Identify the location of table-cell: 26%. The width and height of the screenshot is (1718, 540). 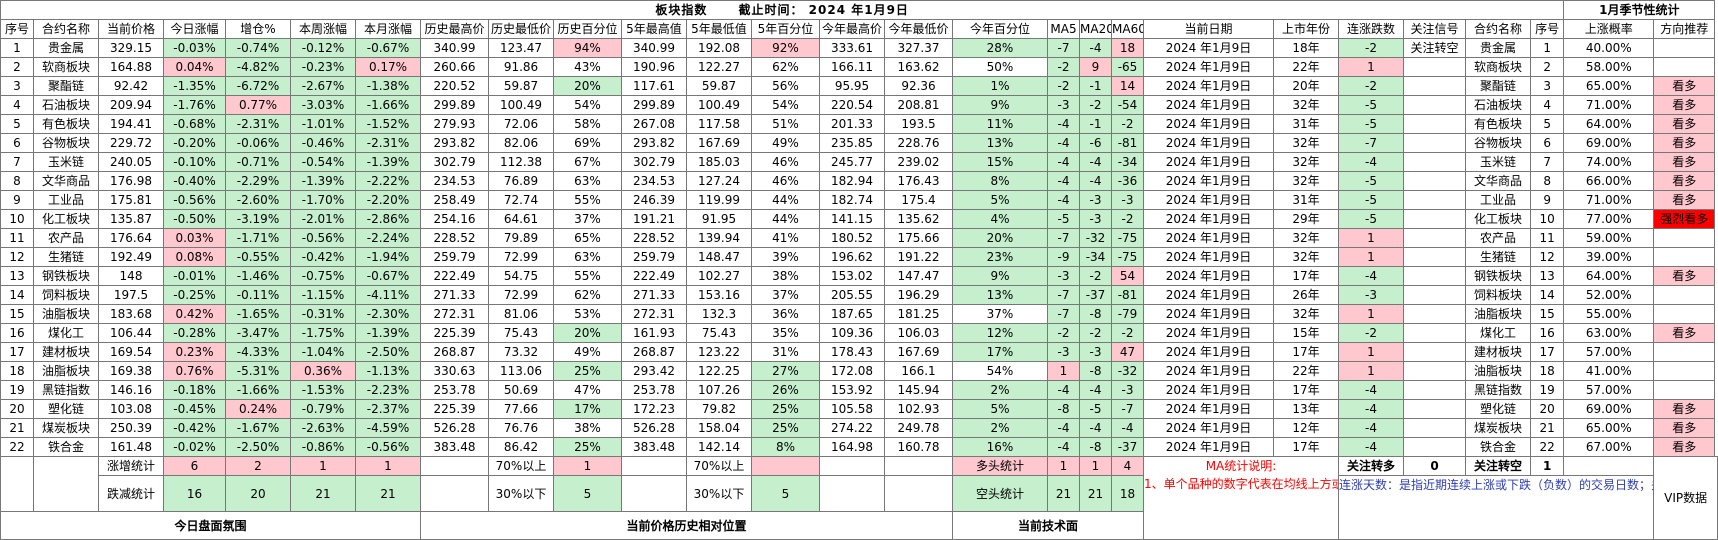
(785, 390).